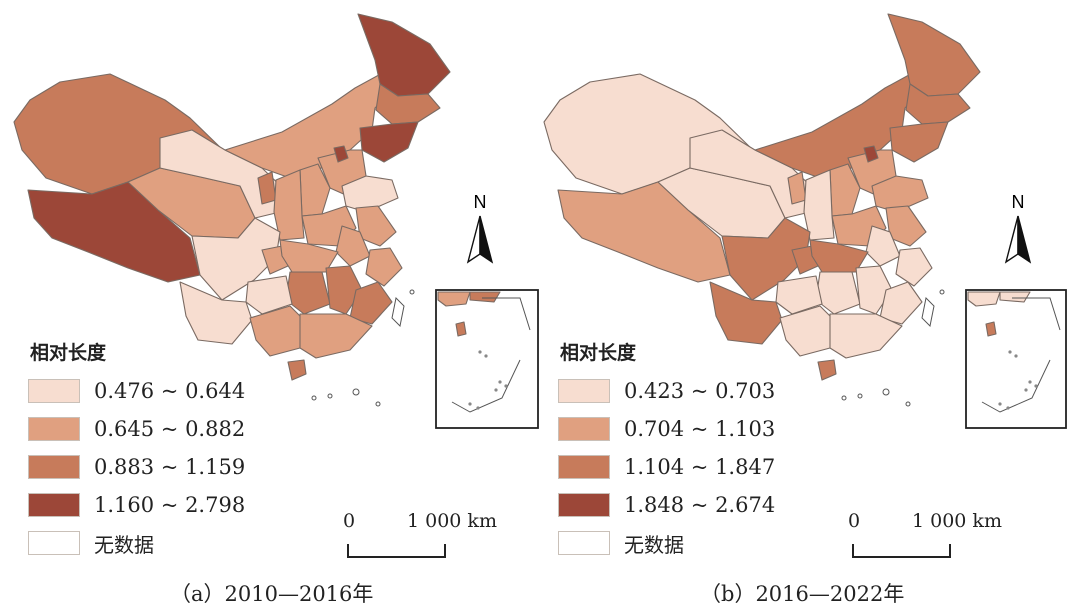 The height and width of the screenshot is (613, 1080). Describe the element at coordinates (170, 429) in the screenshot. I see `legend-label: 0.645 ~ 0.882` at that location.